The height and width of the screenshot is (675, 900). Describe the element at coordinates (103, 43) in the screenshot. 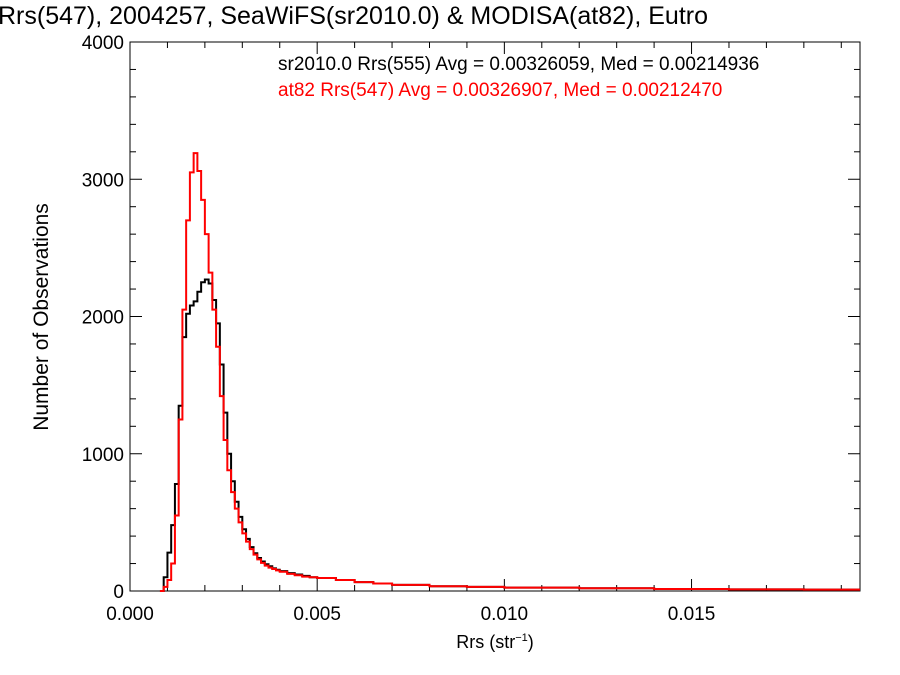

I see `y-tick-label: 4000` at that location.